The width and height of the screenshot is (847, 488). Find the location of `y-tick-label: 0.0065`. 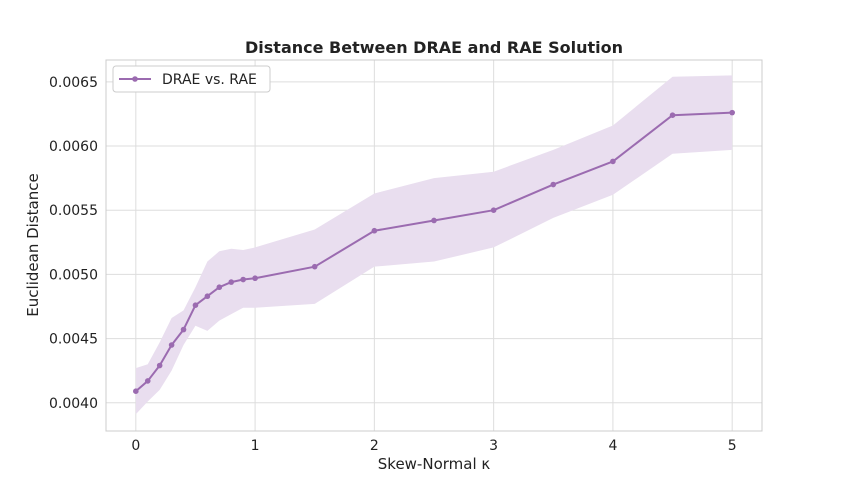

y-tick-label: 0.0065 is located at coordinates (73, 83).